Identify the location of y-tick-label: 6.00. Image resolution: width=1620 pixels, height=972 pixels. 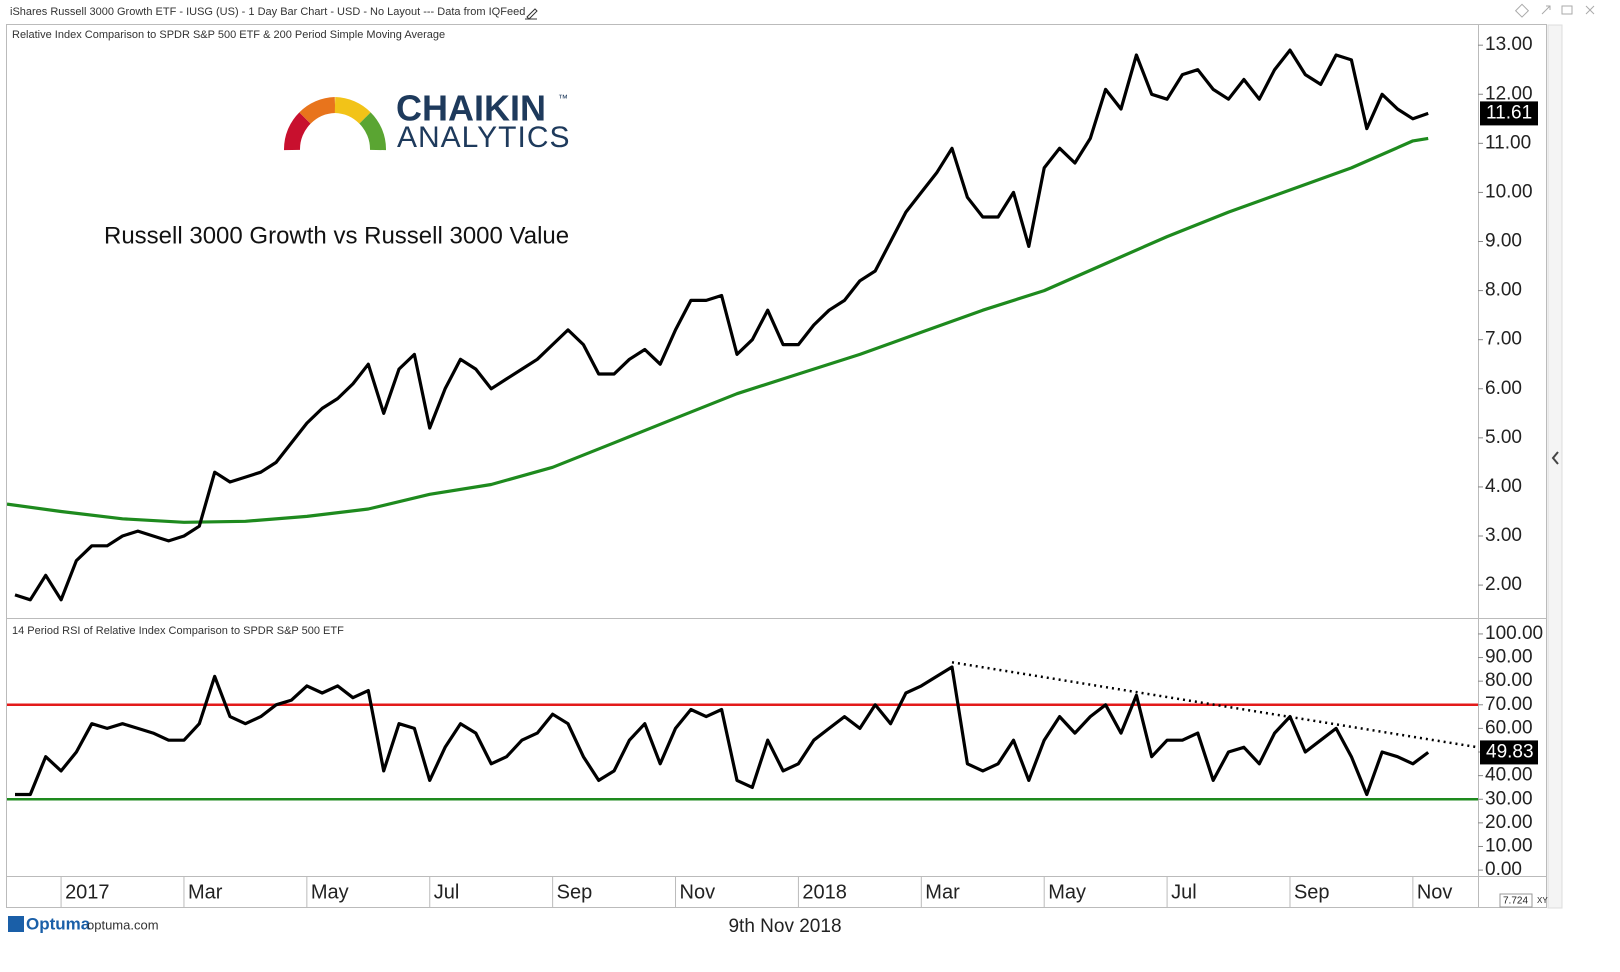
(1503, 388).